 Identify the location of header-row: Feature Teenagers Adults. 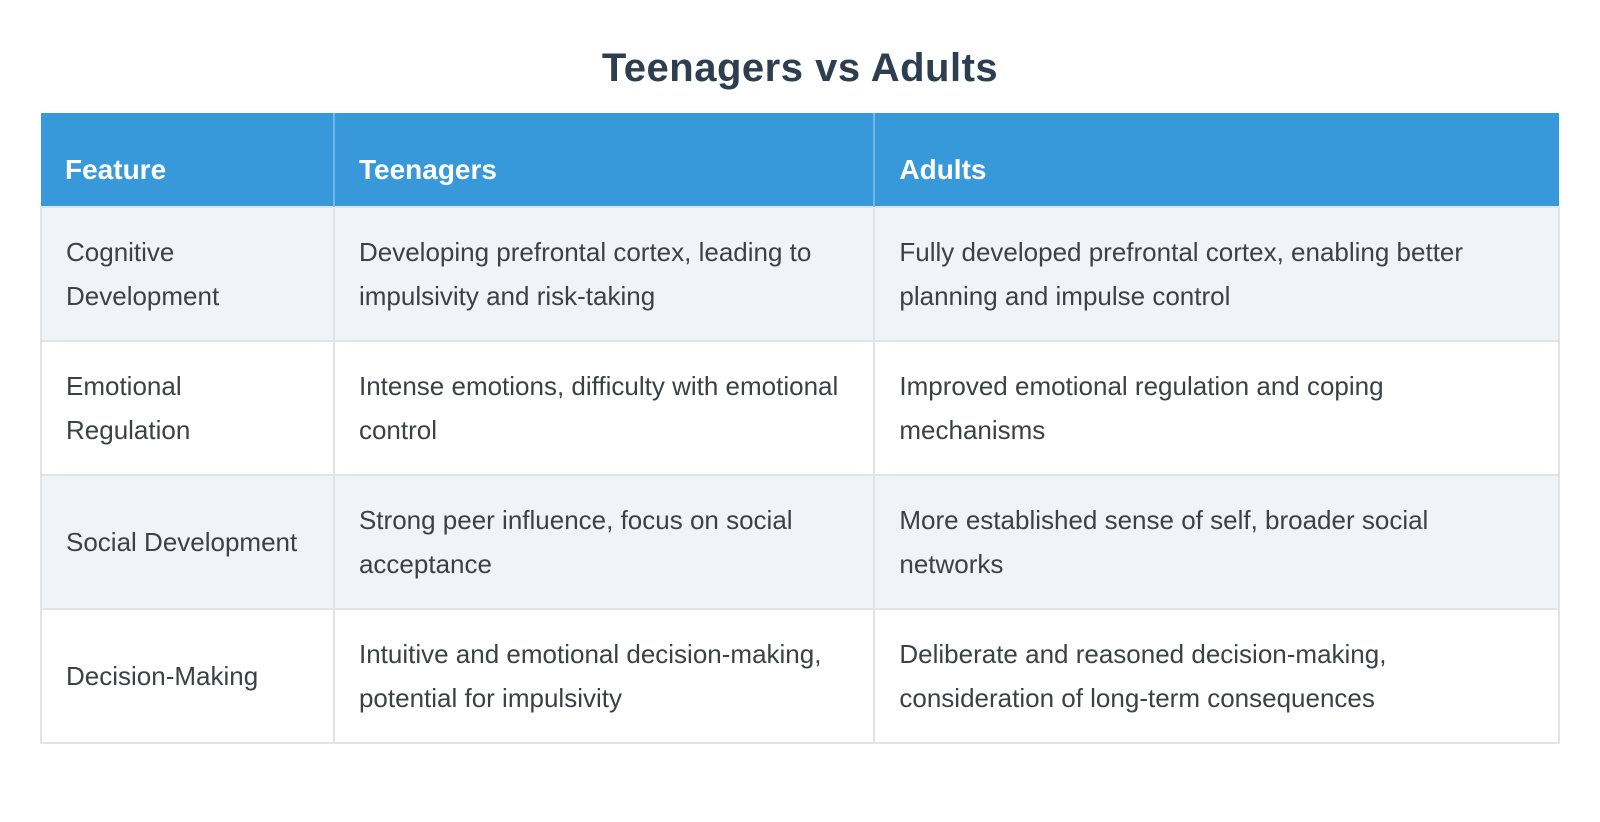
(800, 160).